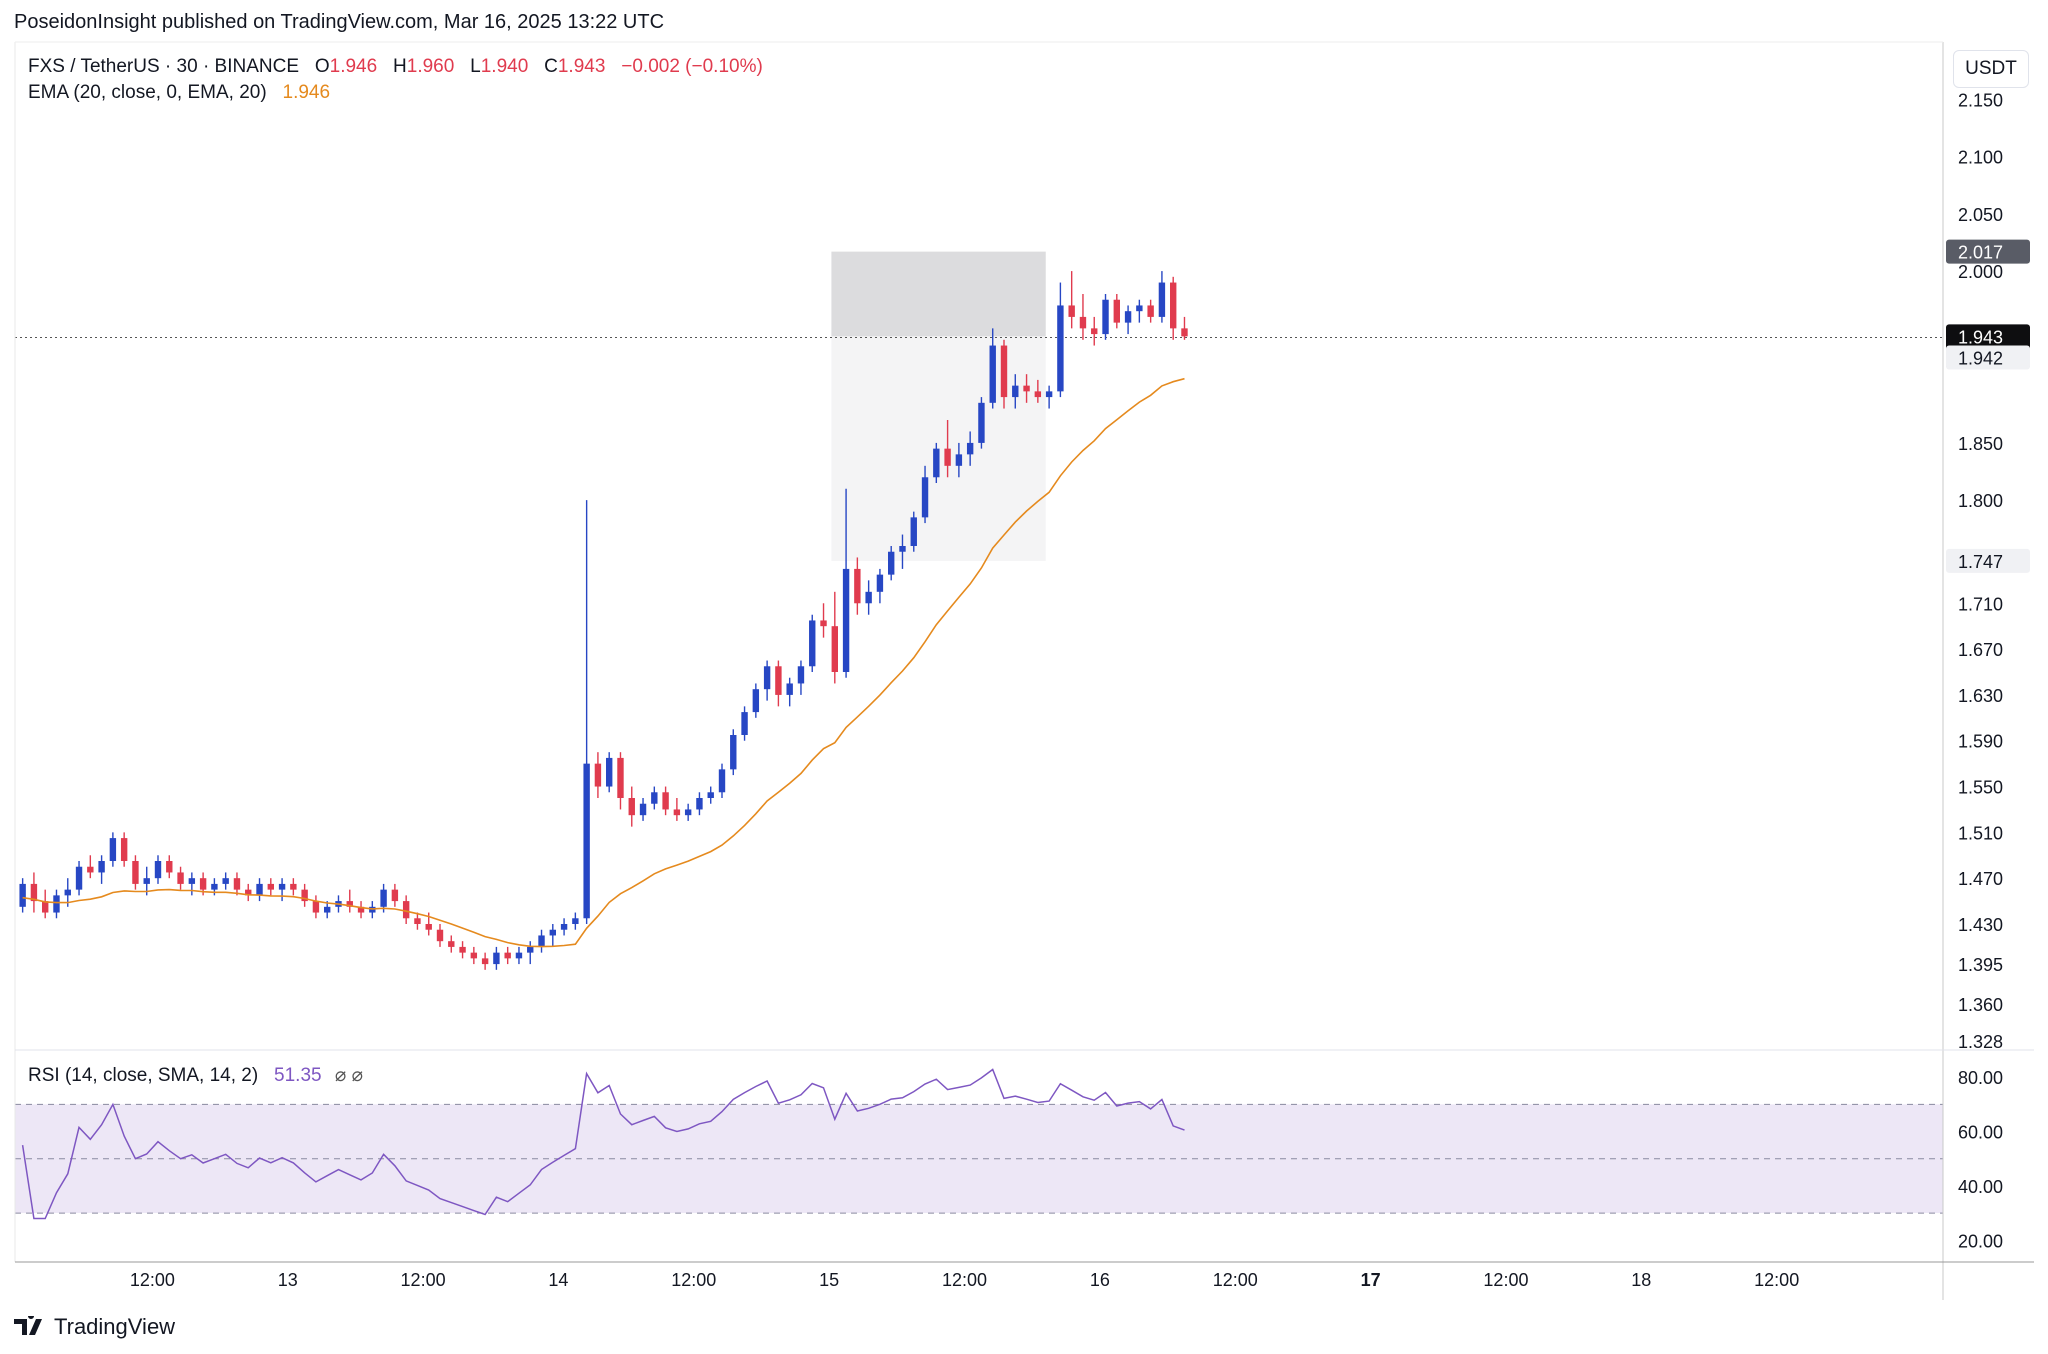  What do you see at coordinates (164, 66) in the screenshot?
I see `symbol-label: FXS / TetherUS · 30 · BINANCE` at bounding box center [164, 66].